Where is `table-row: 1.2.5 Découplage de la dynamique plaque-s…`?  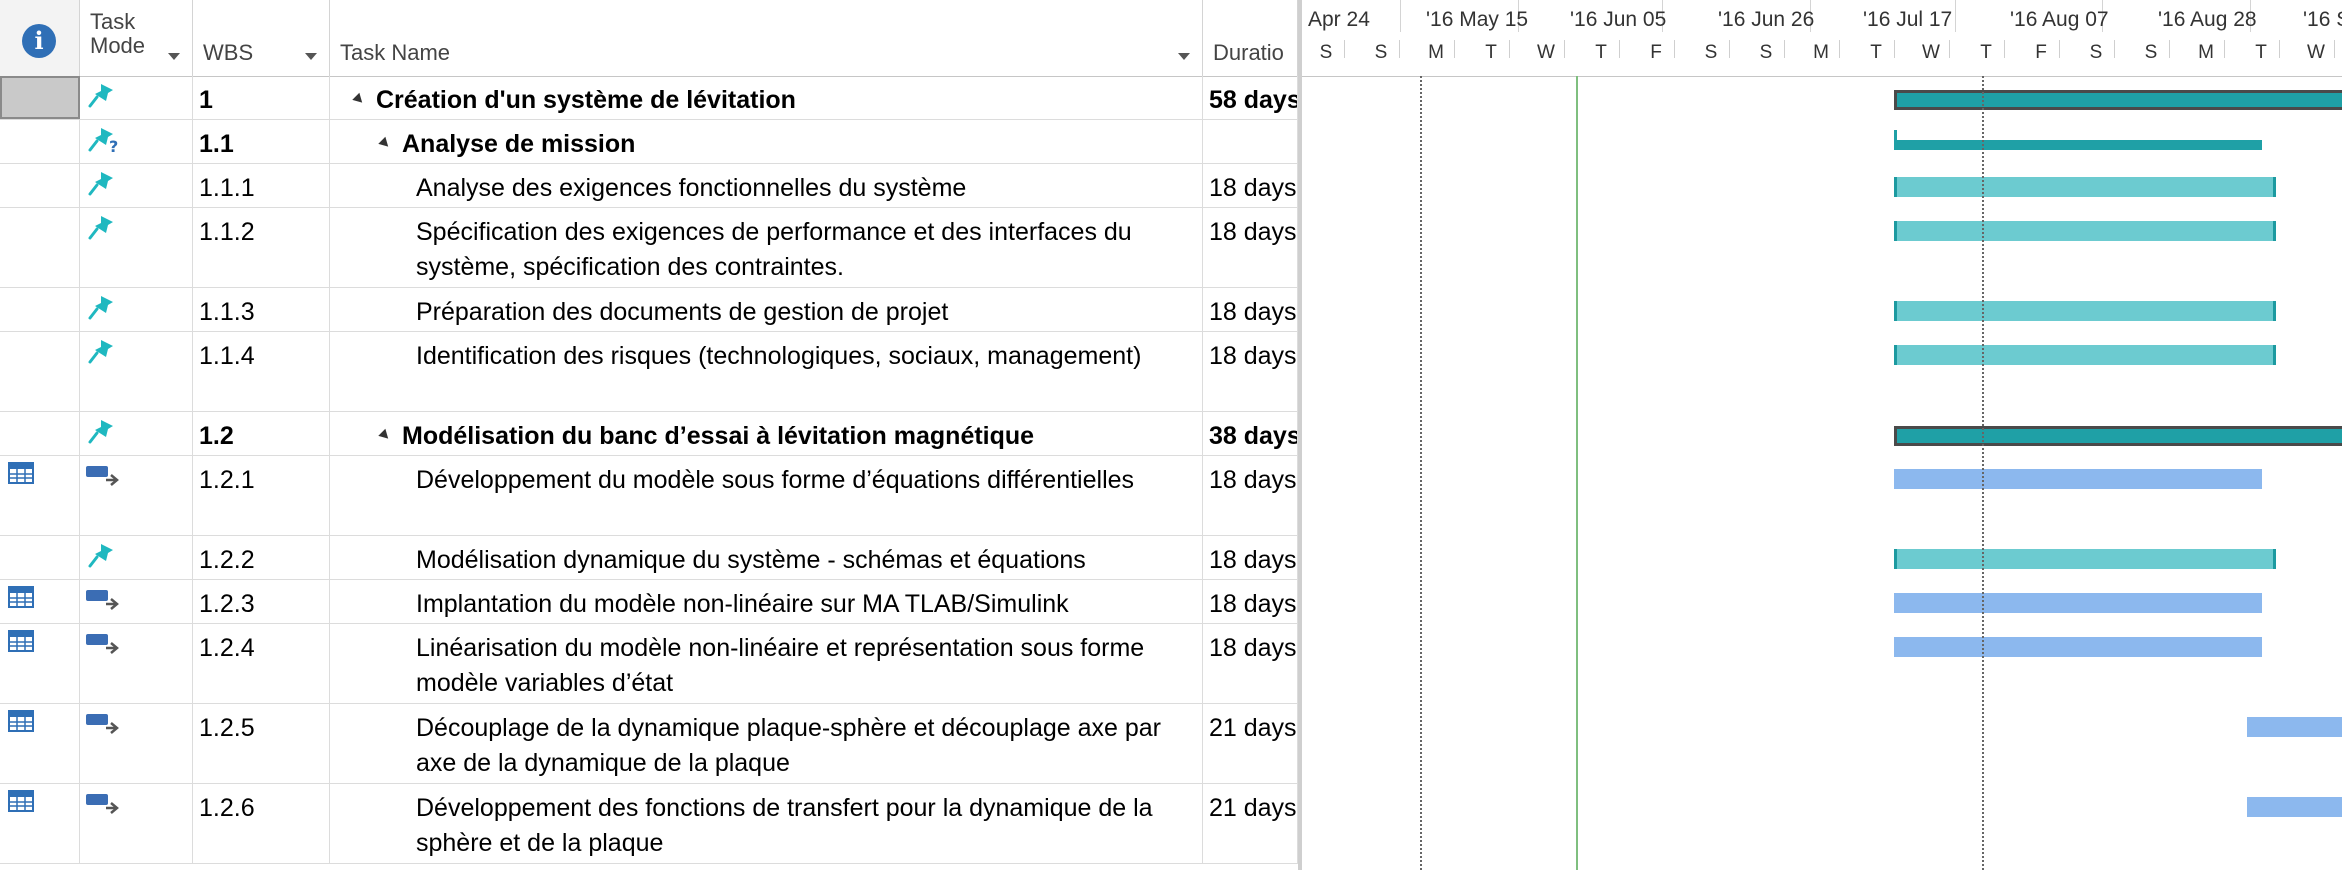
table-row: 1.2.5 Découplage de la dynamique plaque-s… is located at coordinates (649, 744).